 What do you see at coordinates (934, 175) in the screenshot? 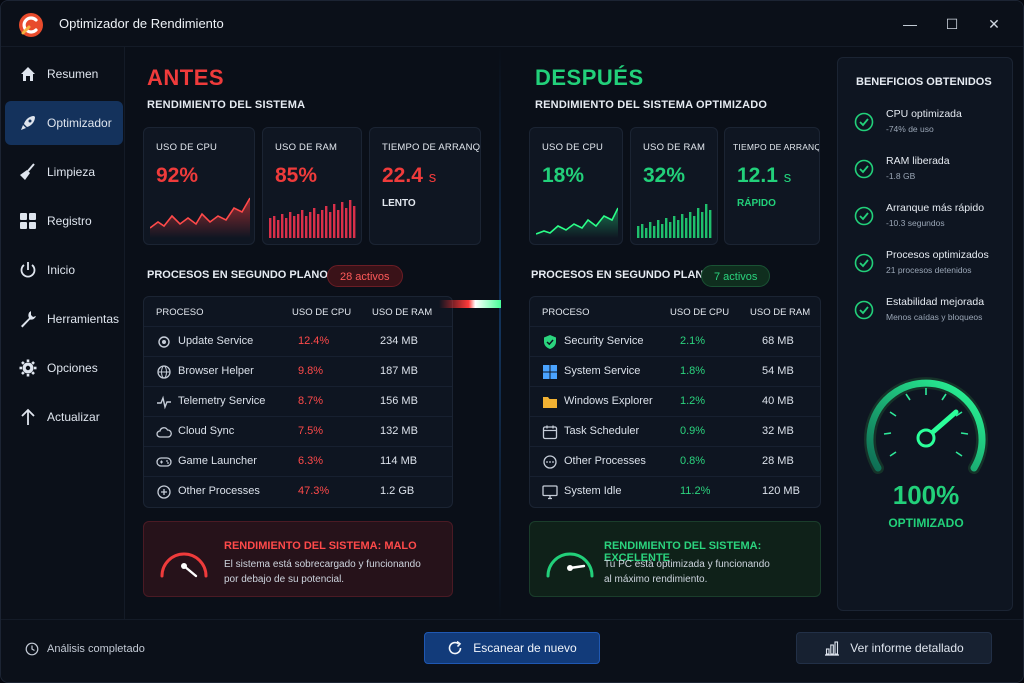
I see `benefit-item: RAM liberada -1.8 GB` at bounding box center [934, 175].